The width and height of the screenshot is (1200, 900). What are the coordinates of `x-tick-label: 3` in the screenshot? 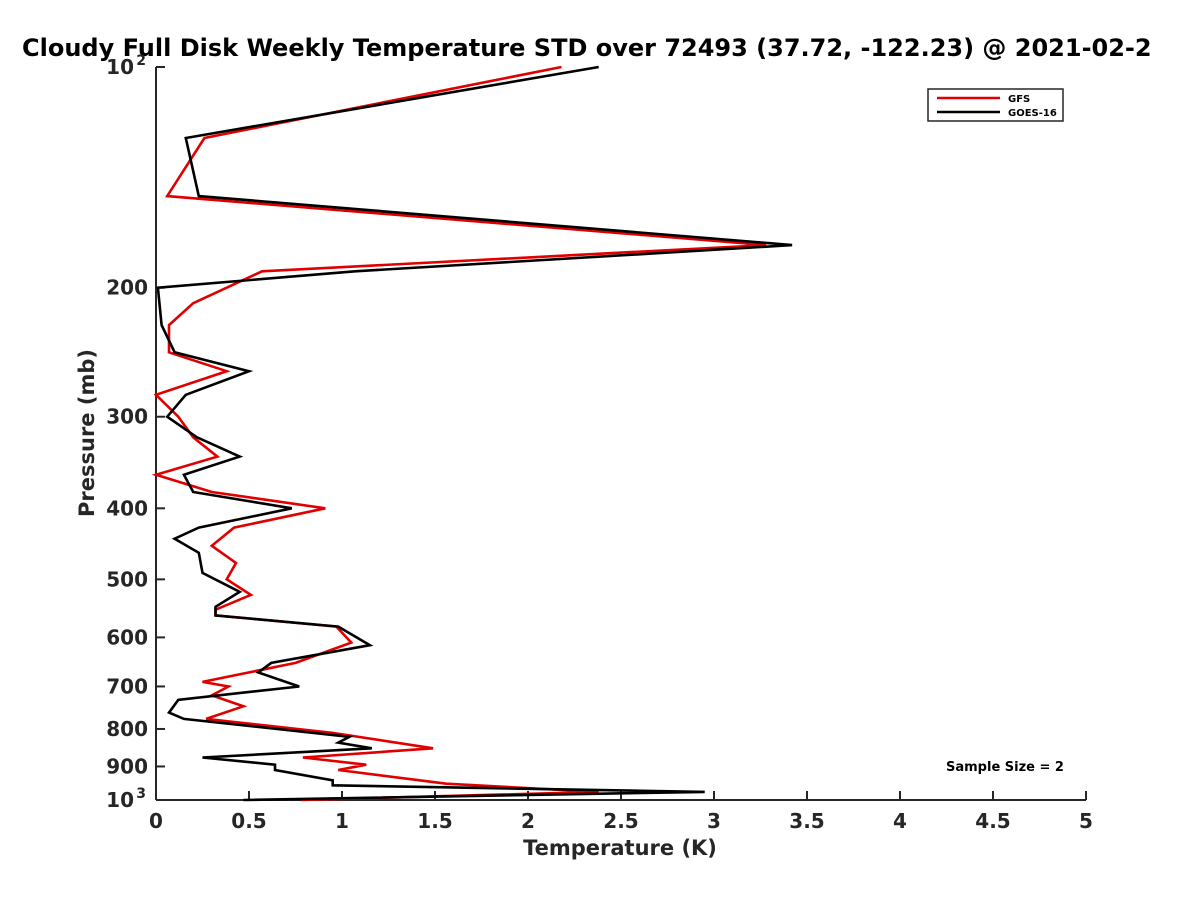 It's located at (714, 821).